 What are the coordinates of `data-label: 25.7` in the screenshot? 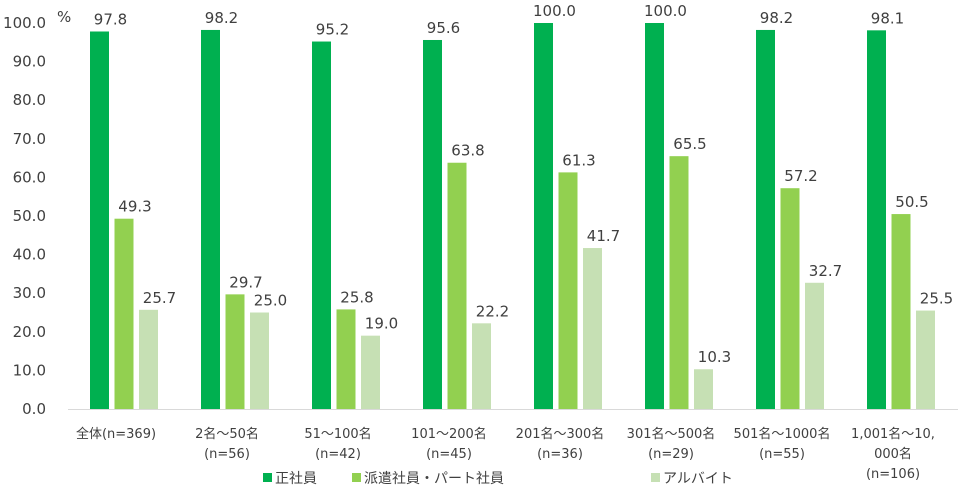 It's located at (159, 298).